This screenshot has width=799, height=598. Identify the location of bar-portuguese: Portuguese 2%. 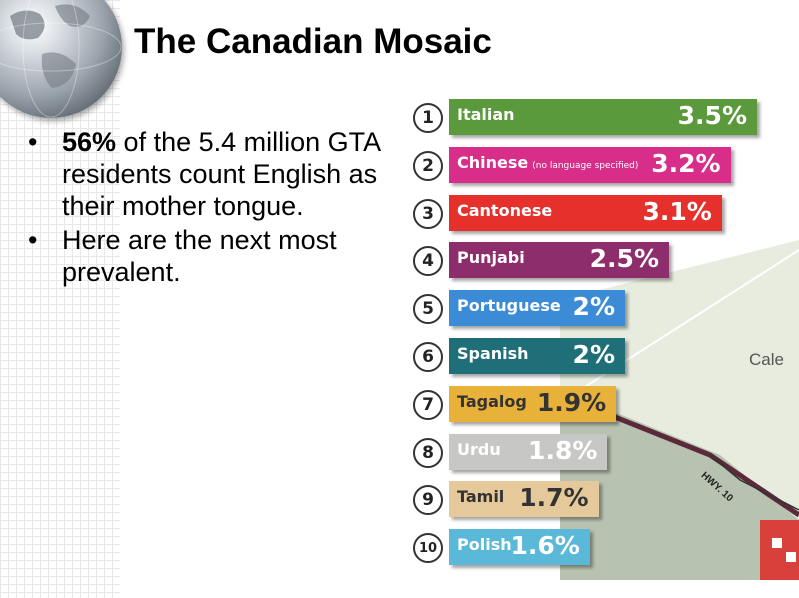
(537, 308).